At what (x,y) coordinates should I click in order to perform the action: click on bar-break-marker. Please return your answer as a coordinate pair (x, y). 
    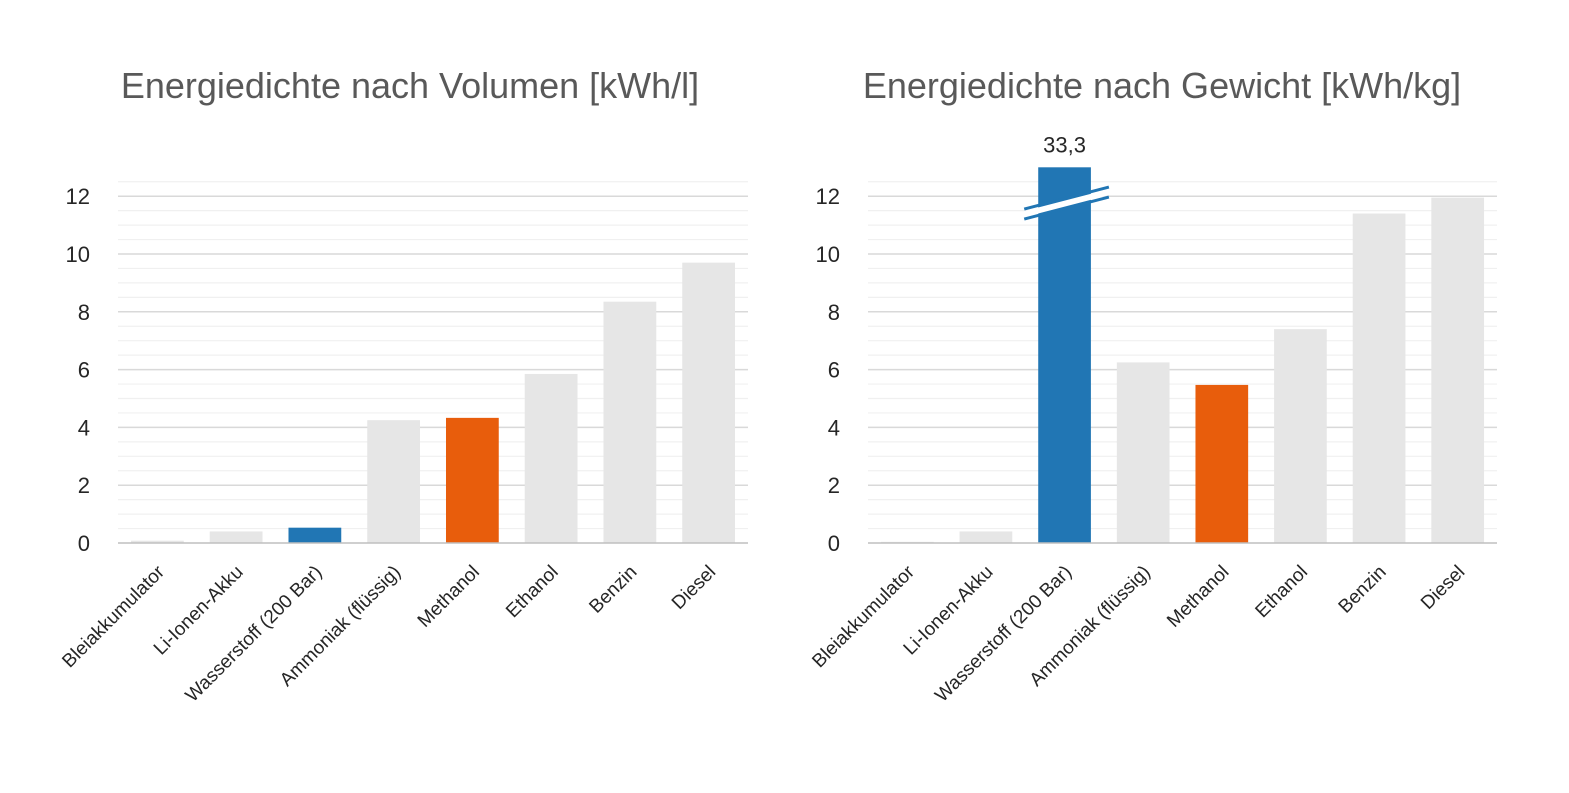
    Looking at the image, I should click on (1066, 203).